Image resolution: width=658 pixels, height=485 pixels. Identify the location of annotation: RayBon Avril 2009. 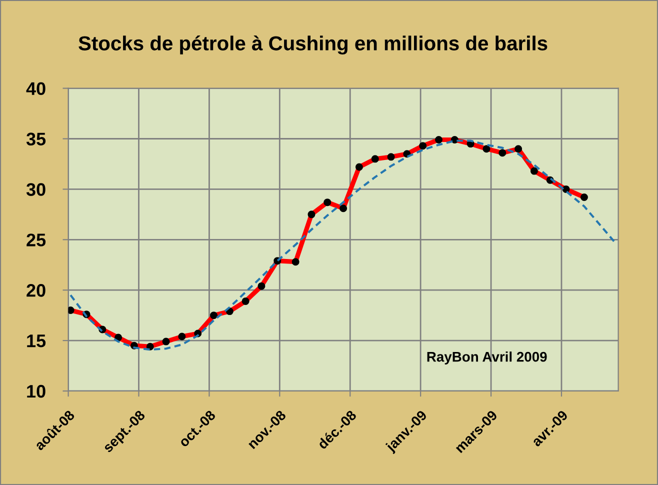
(487, 358).